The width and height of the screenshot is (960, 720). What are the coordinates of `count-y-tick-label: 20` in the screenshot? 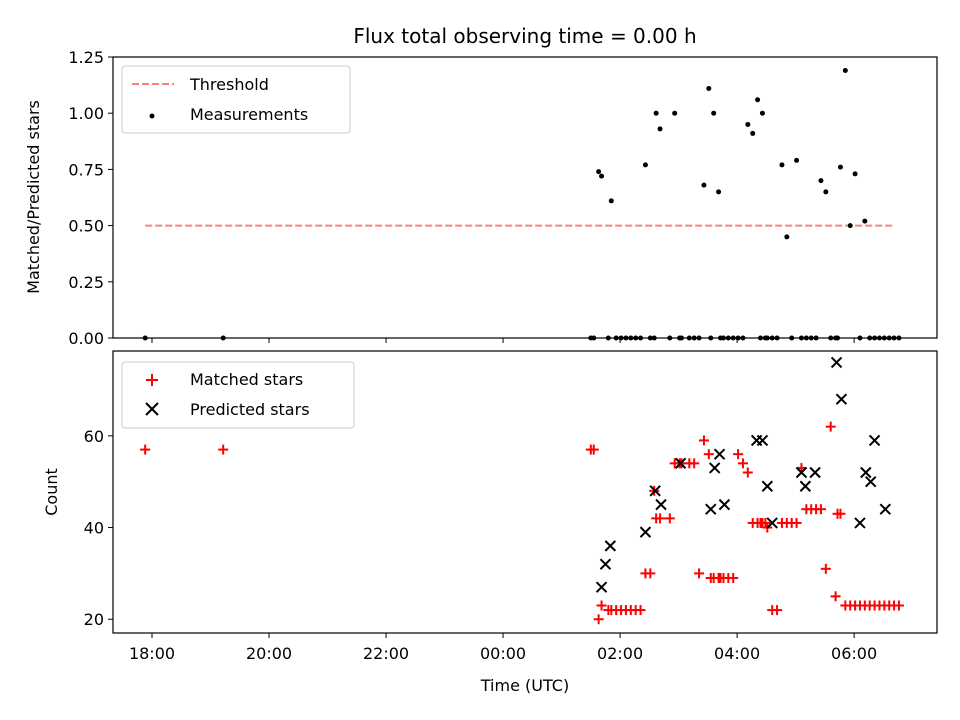 It's located at (94, 619).